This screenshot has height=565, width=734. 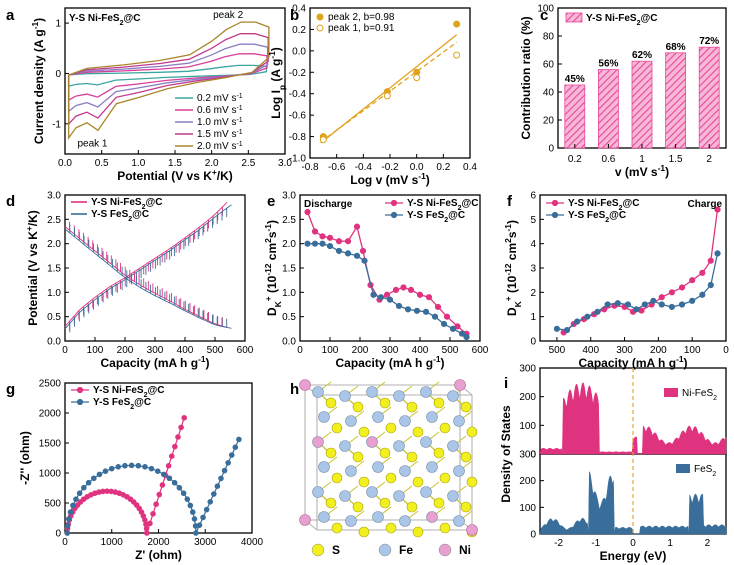 I want to click on panel-d-xtick-label: 600, so click(x=245, y=350).